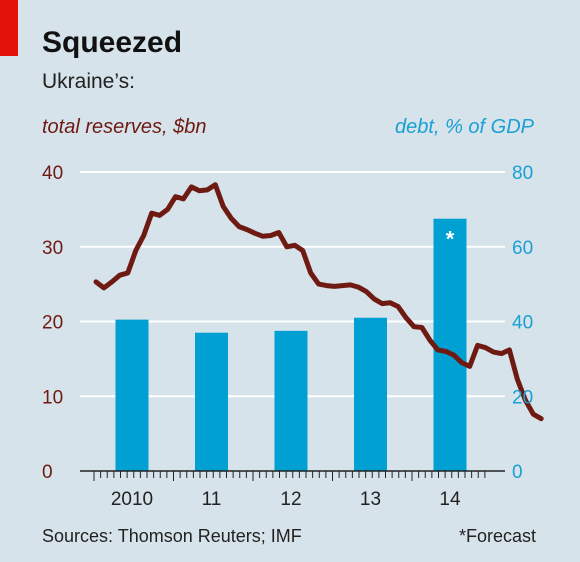 The width and height of the screenshot is (580, 562). What do you see at coordinates (112, 42) in the screenshot?
I see `chart-title: Squeezed` at bounding box center [112, 42].